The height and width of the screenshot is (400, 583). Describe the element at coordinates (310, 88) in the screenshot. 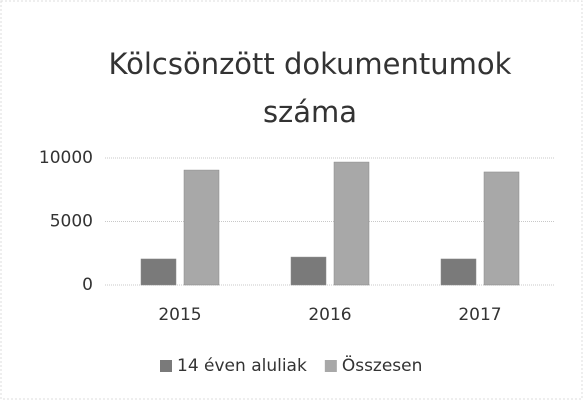

I see `chart-title: Kölcsönzött dokumentumok száma` at that location.